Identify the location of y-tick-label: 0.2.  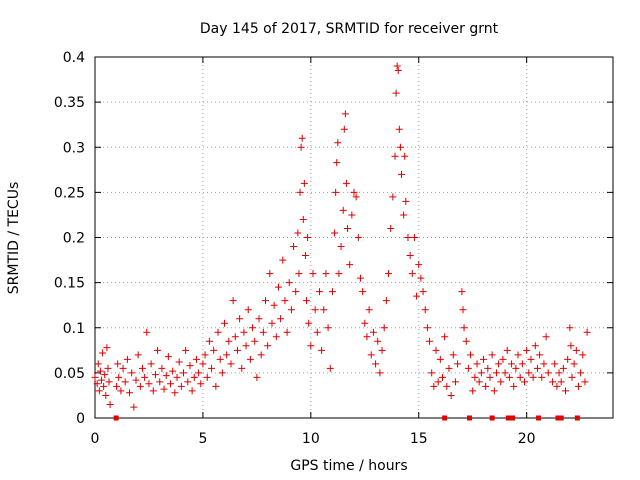
(74, 239).